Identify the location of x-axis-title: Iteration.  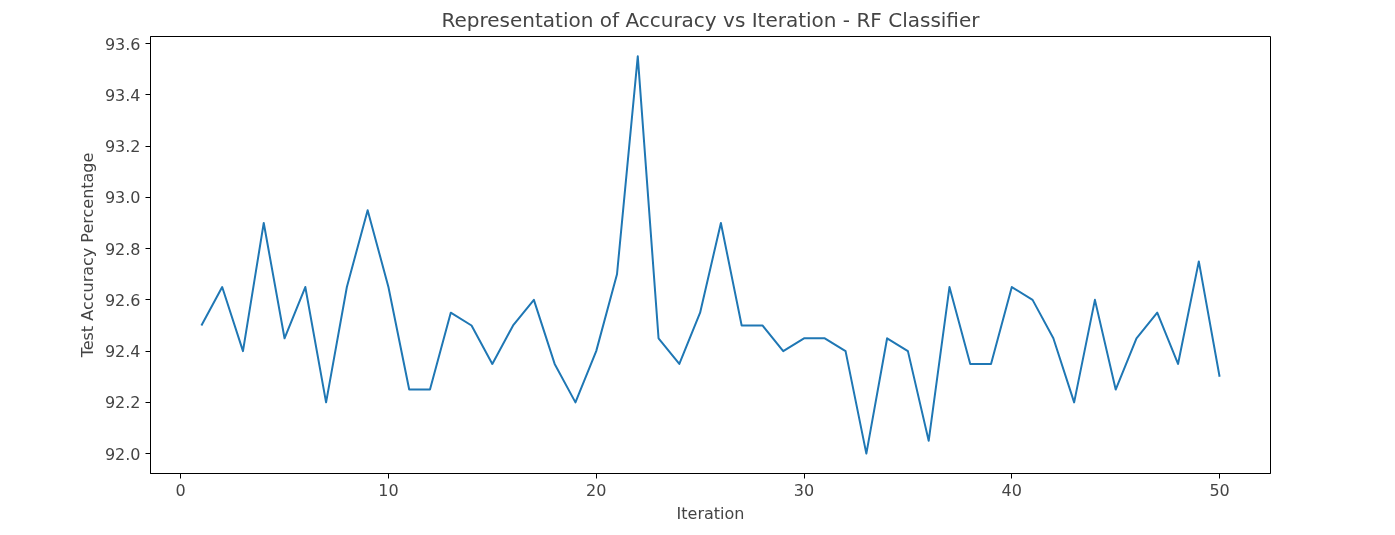
(710, 513).